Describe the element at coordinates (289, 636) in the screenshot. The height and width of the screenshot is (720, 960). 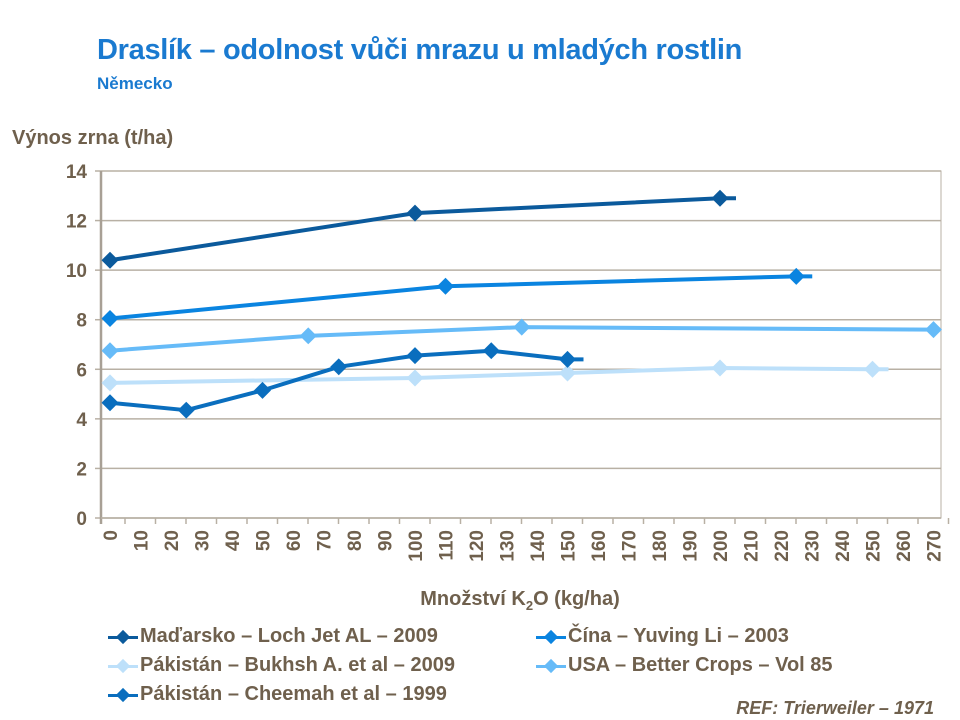
I see `legend-label: Maďarsko – Loch Jet AL – 2009` at that location.